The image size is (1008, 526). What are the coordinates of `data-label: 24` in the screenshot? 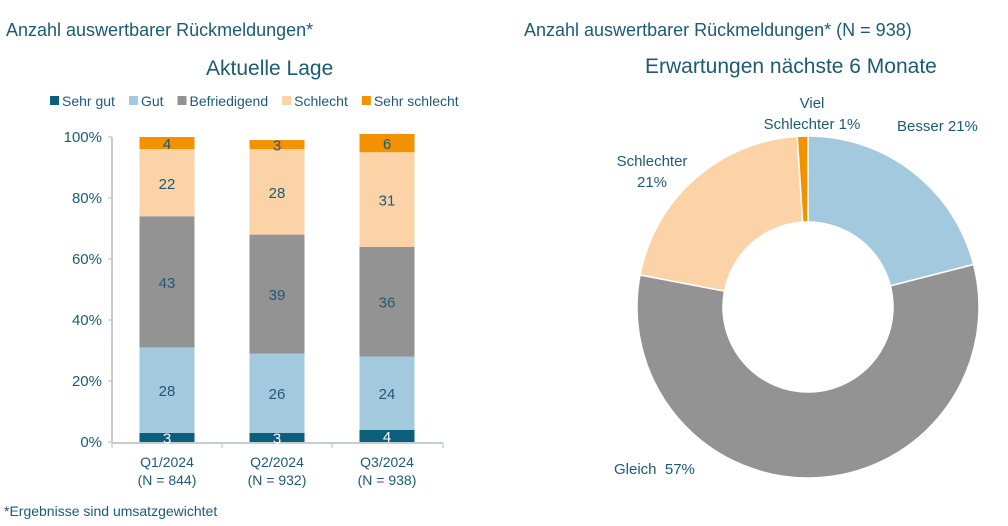 It's located at (387, 394).